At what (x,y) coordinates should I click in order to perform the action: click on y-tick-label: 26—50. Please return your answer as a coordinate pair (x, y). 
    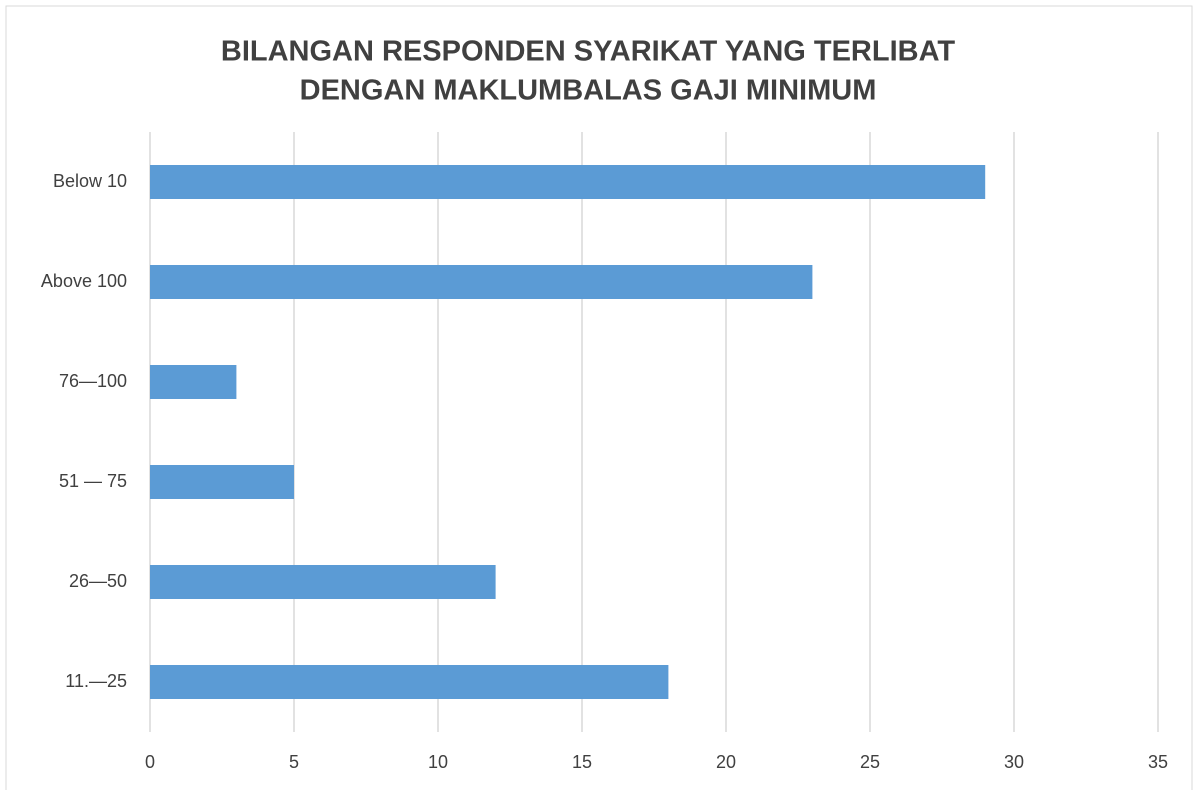
    Looking at the image, I should click on (98, 581).